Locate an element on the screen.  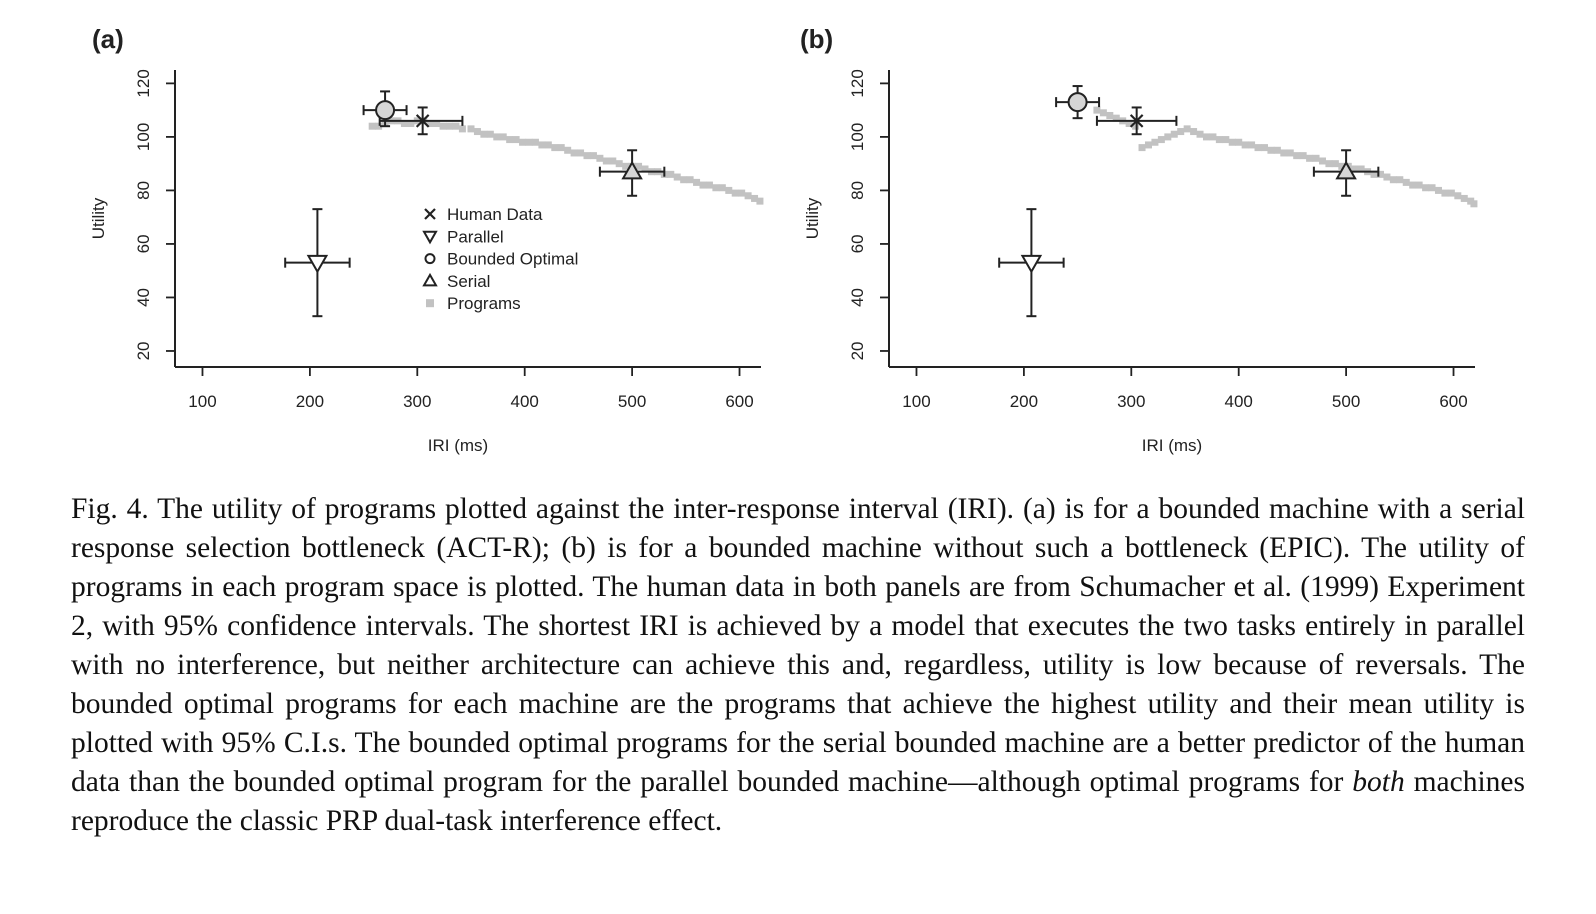
legend-marker-parallel is located at coordinates (430, 237).